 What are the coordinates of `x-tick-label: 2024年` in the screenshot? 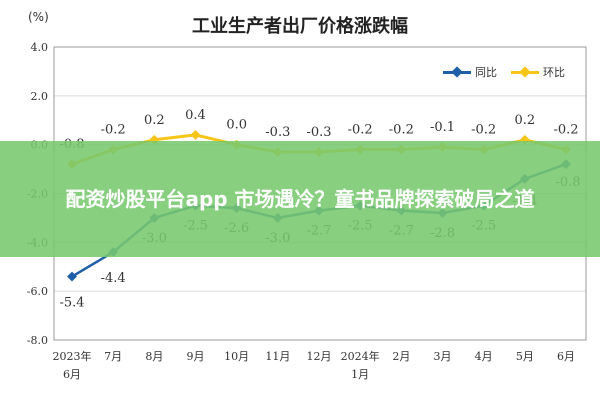 It's located at (360, 356).